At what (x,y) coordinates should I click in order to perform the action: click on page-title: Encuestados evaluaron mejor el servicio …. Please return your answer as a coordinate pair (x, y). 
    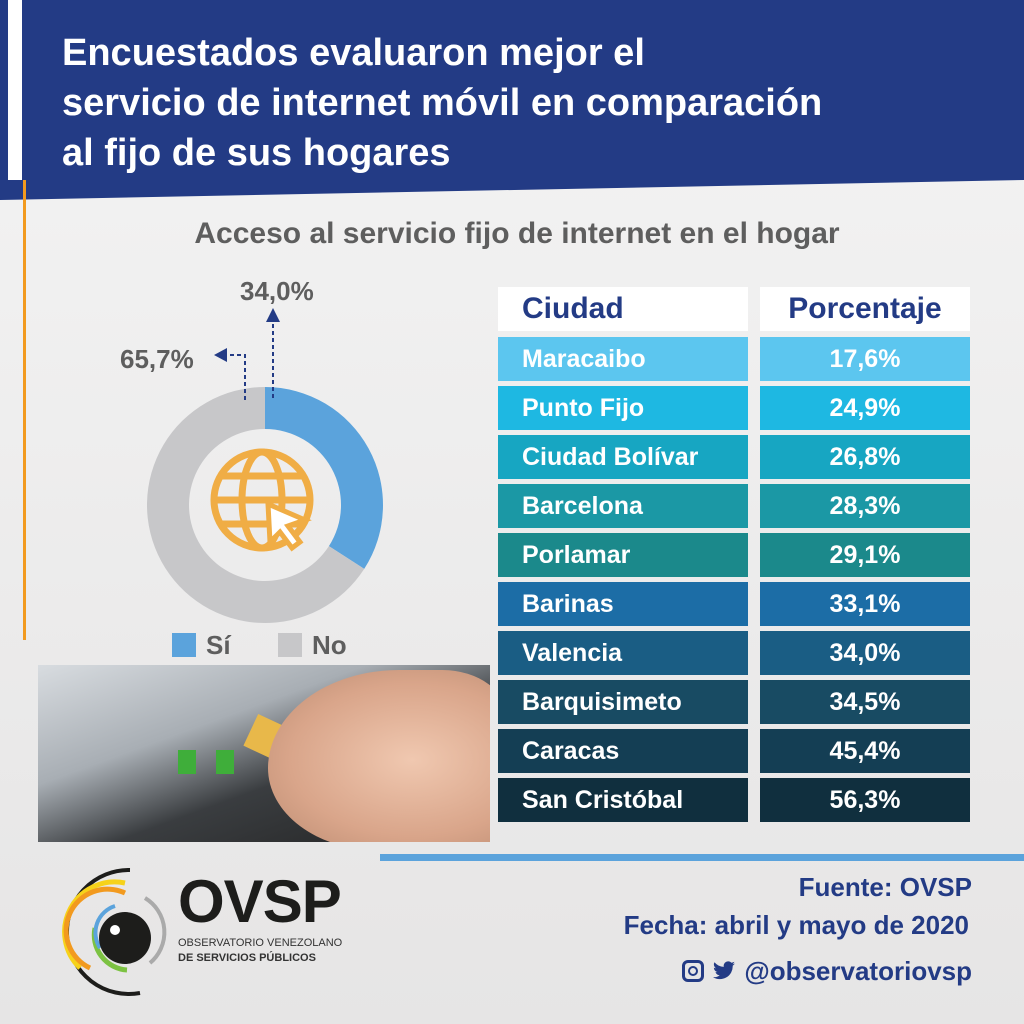
    Looking at the image, I should click on (442, 103).